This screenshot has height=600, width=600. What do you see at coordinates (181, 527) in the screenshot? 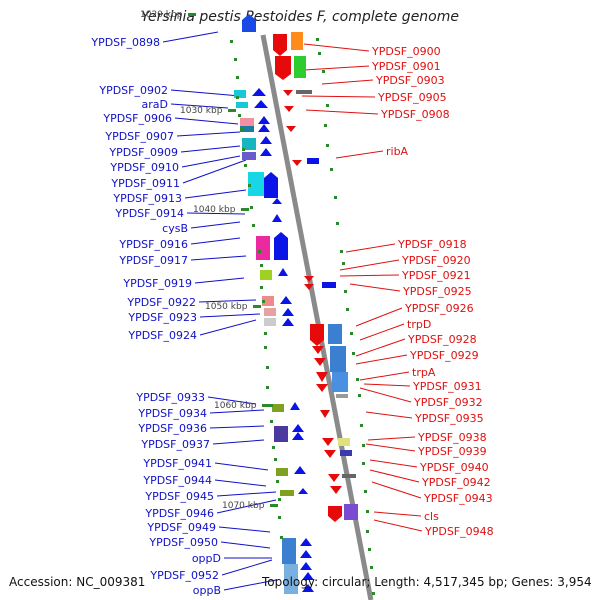
I see `gene-label-left: YPDSF_0949` at bounding box center [181, 527].